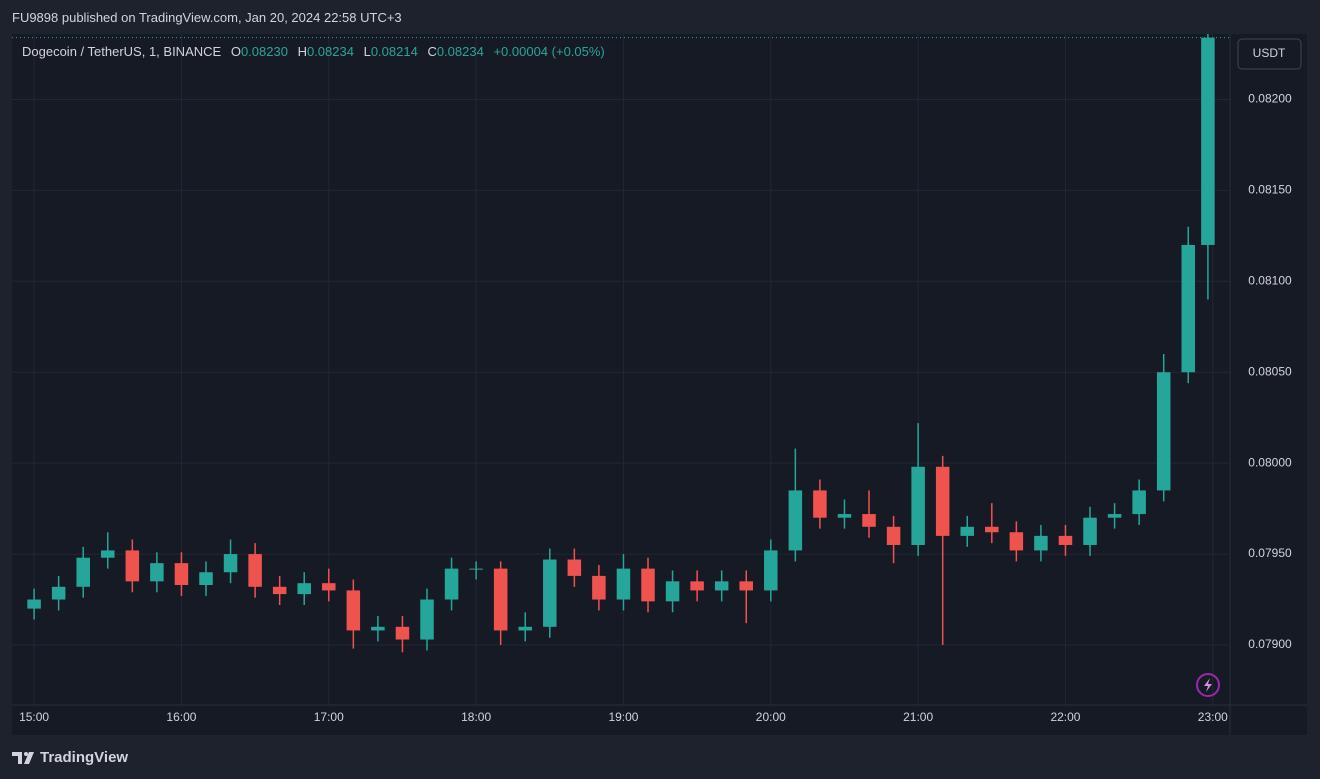 The image size is (1320, 779). What do you see at coordinates (1270, 553) in the screenshot?
I see `y-tick-label: 0.07950` at bounding box center [1270, 553].